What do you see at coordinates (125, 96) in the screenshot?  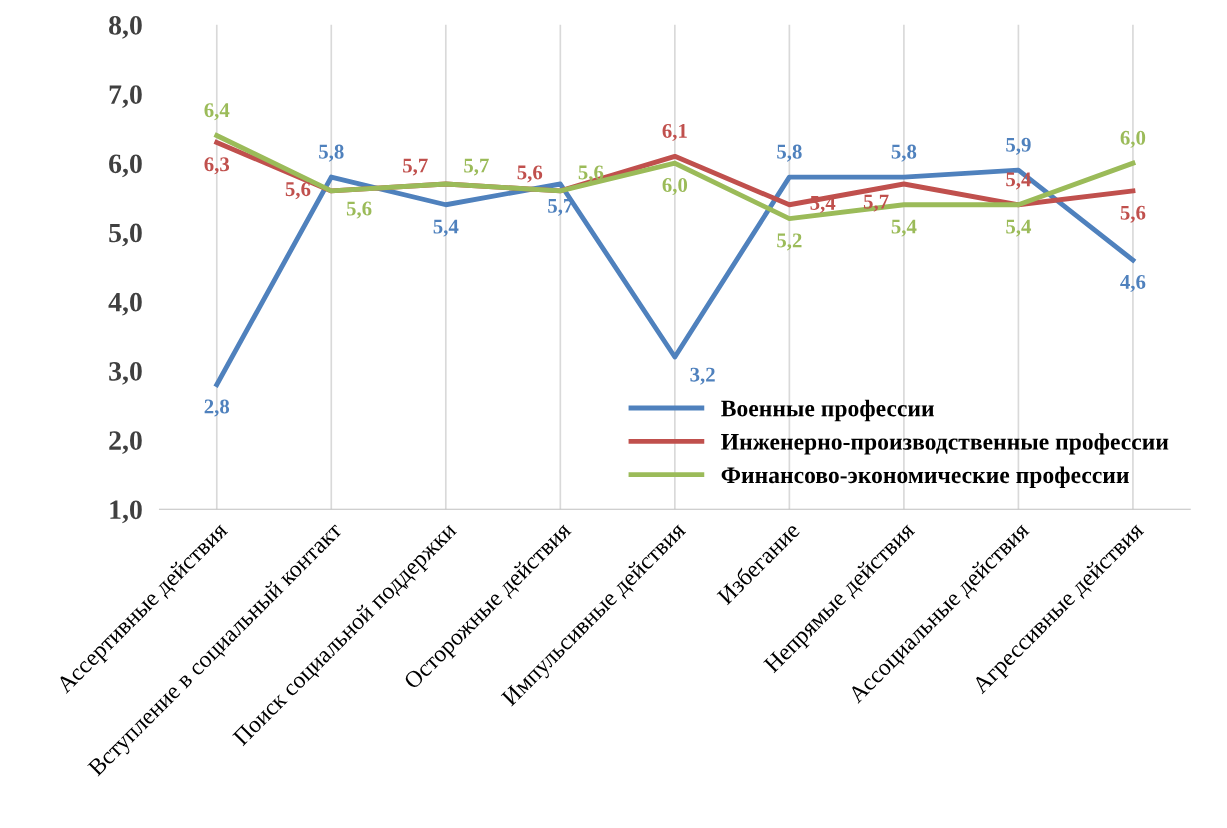 I see `y-tick-label: 7,0` at bounding box center [125, 96].